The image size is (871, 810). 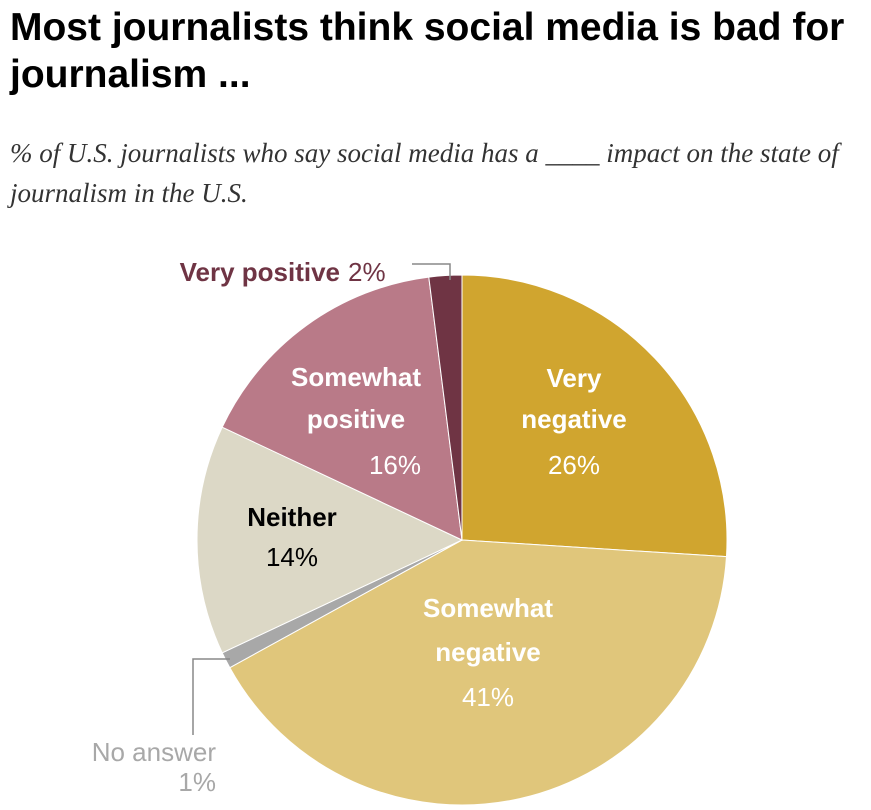 I want to click on somewhat-positive-value-label: 16%, so click(x=395, y=465).